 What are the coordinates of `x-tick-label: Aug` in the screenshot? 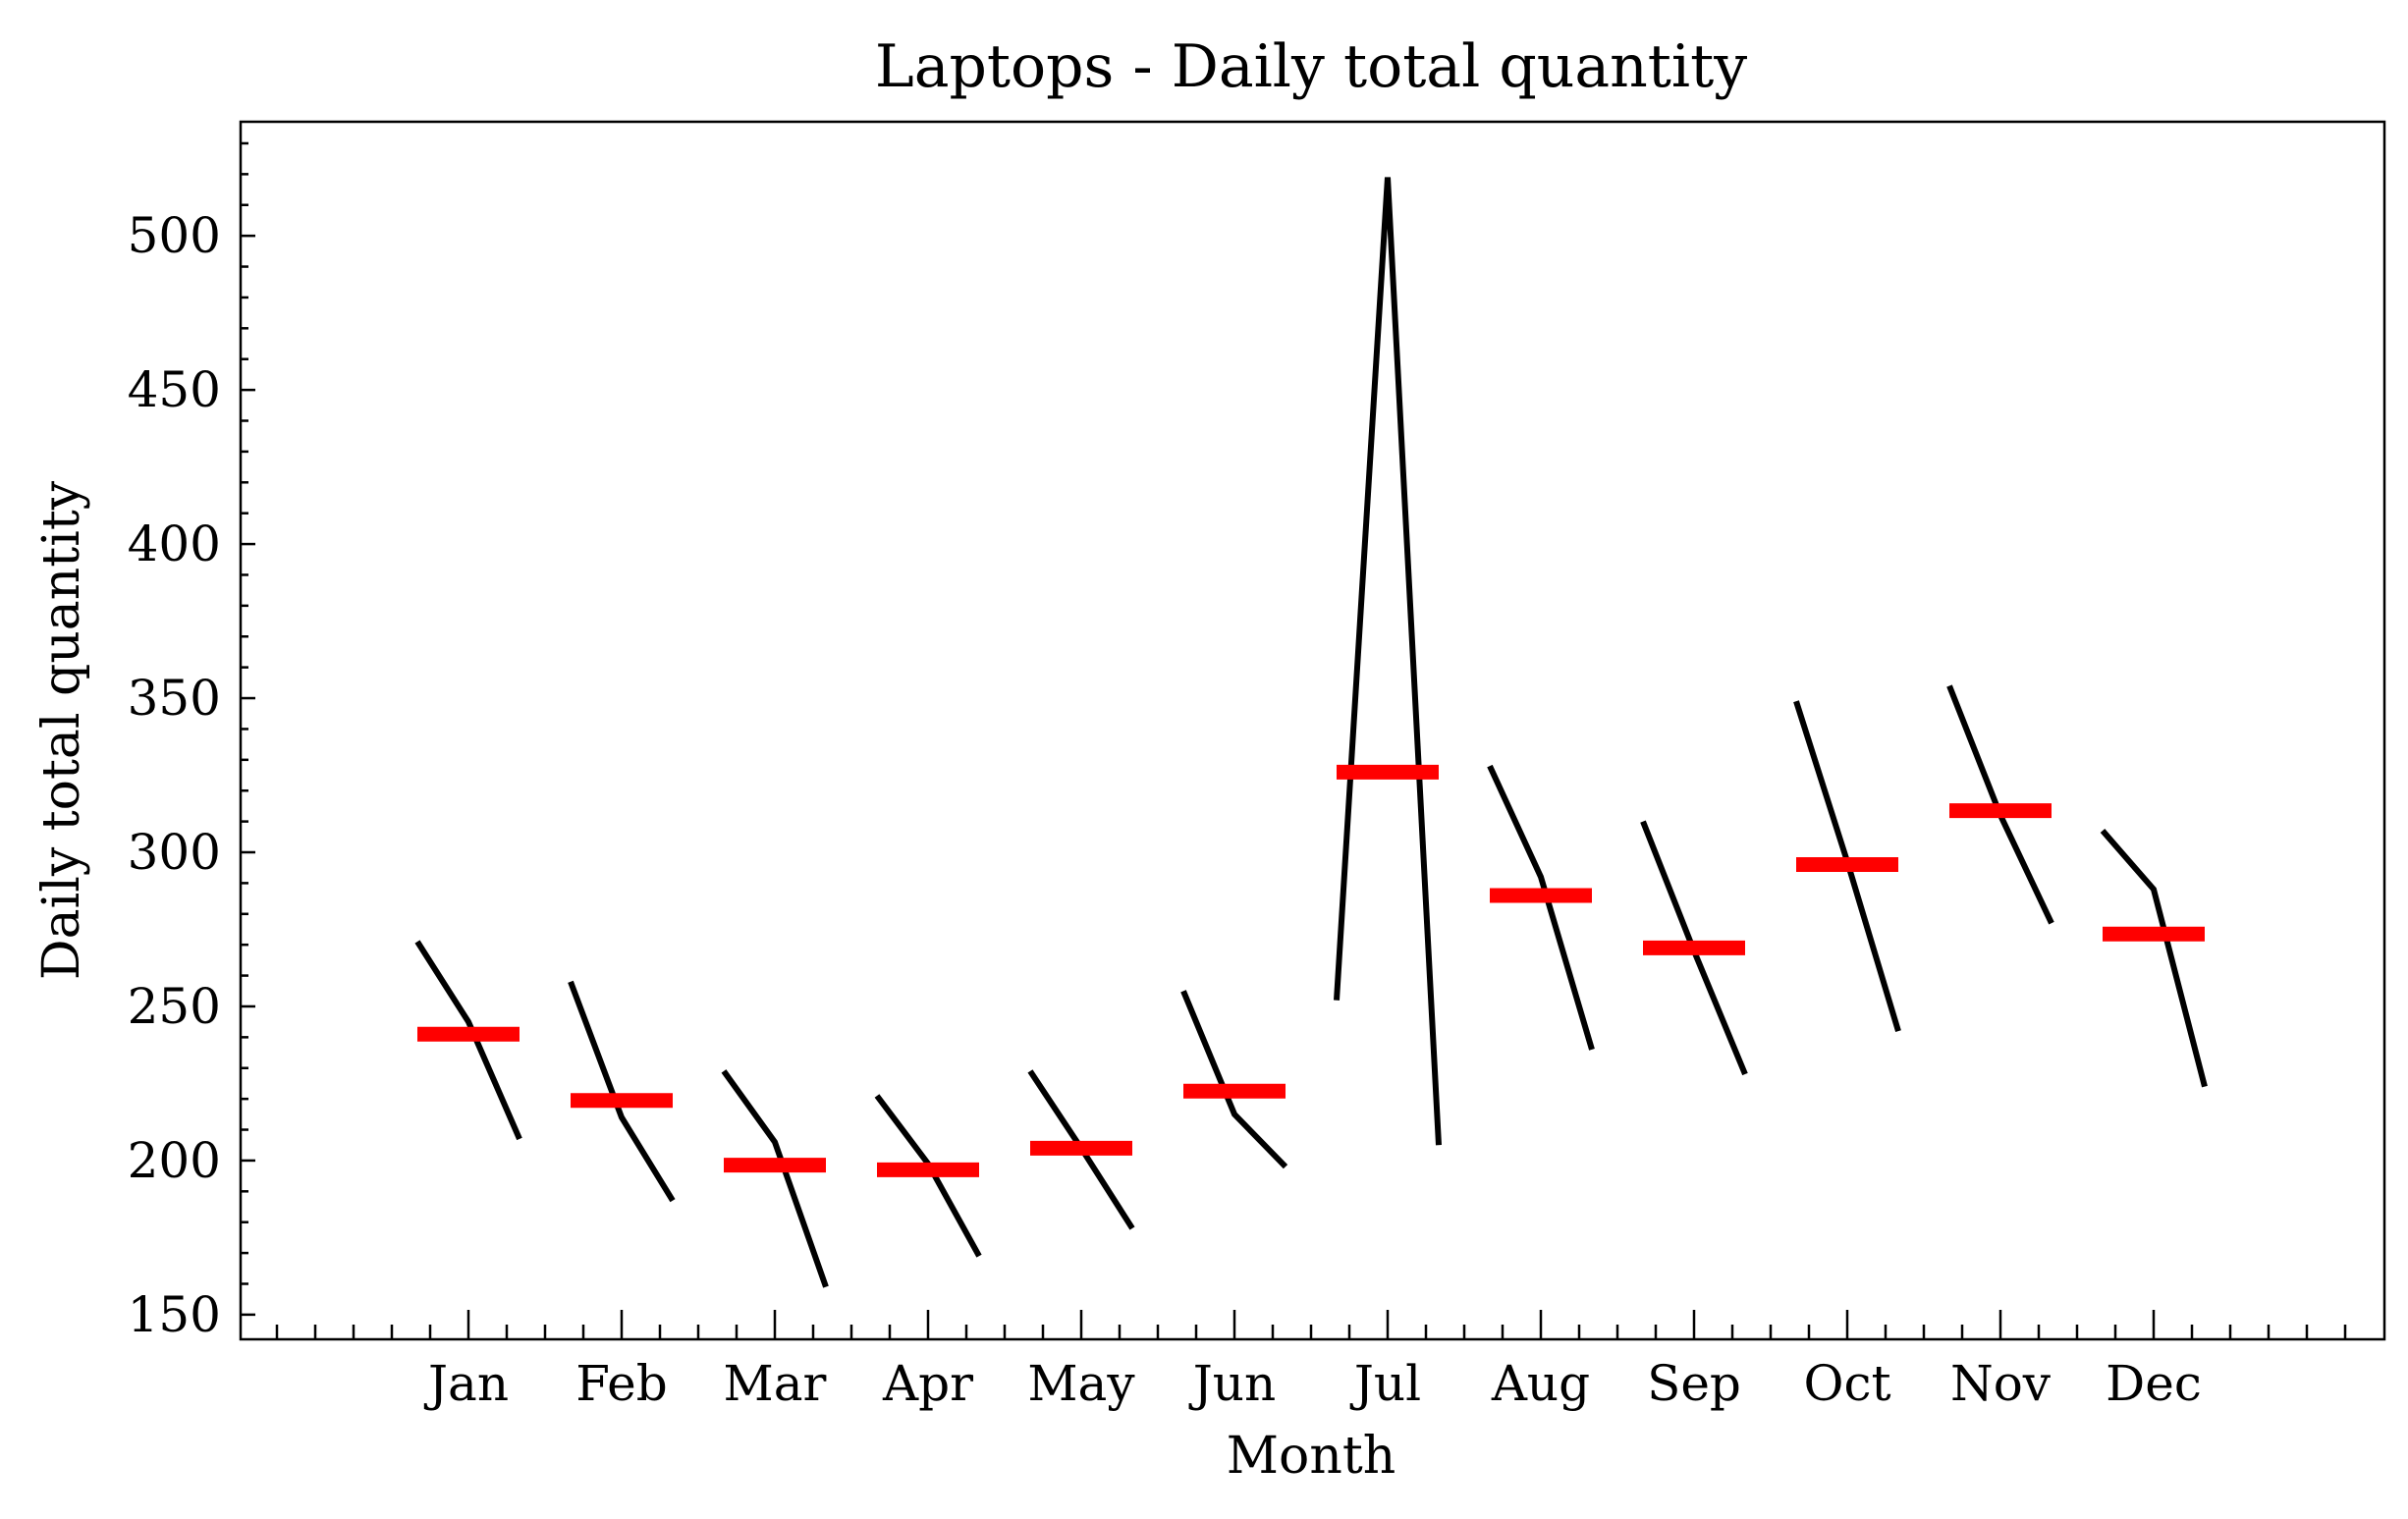 It's located at (1541, 1383).